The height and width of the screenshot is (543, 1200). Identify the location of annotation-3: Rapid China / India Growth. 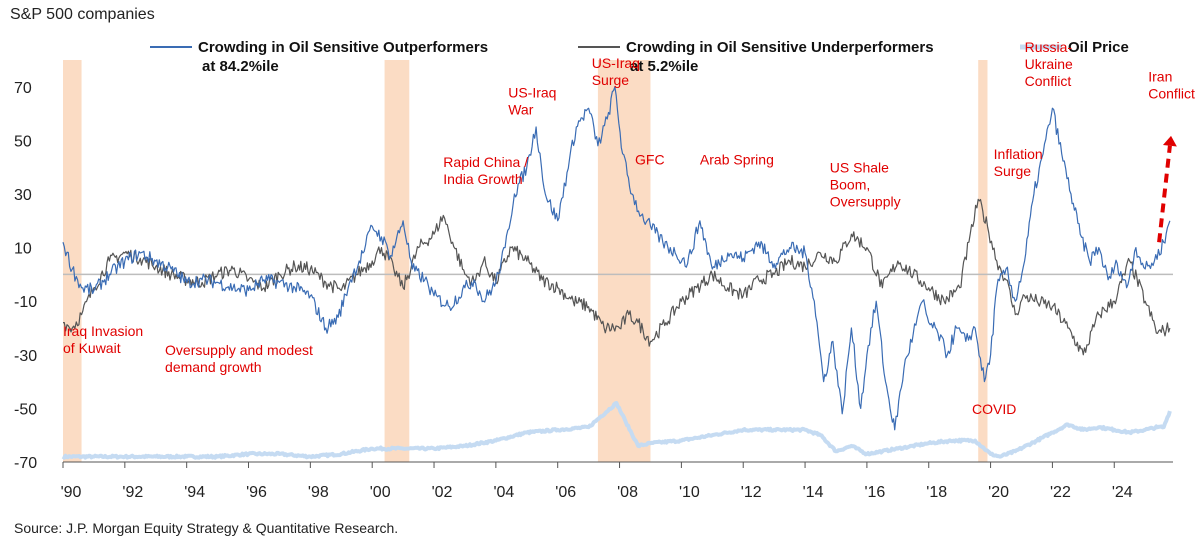
(485, 170).